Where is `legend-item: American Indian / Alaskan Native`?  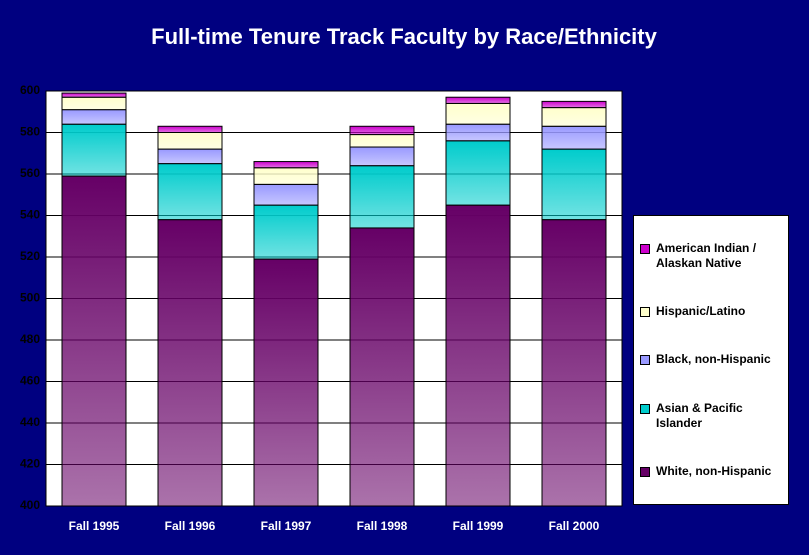
legend-item: American Indian / Alaskan Native is located at coordinates (711, 256).